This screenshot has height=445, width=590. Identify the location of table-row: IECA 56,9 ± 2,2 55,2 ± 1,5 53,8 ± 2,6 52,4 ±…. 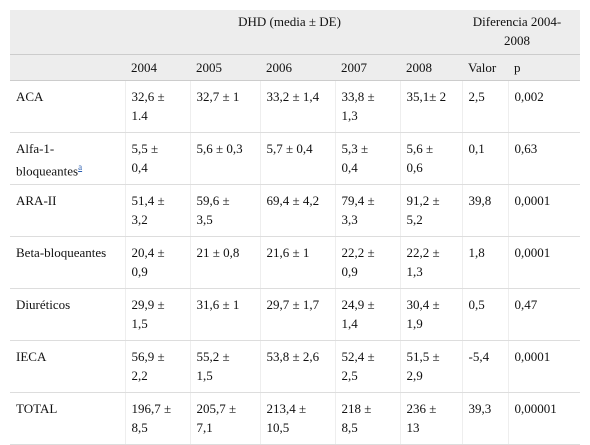
(295, 367).